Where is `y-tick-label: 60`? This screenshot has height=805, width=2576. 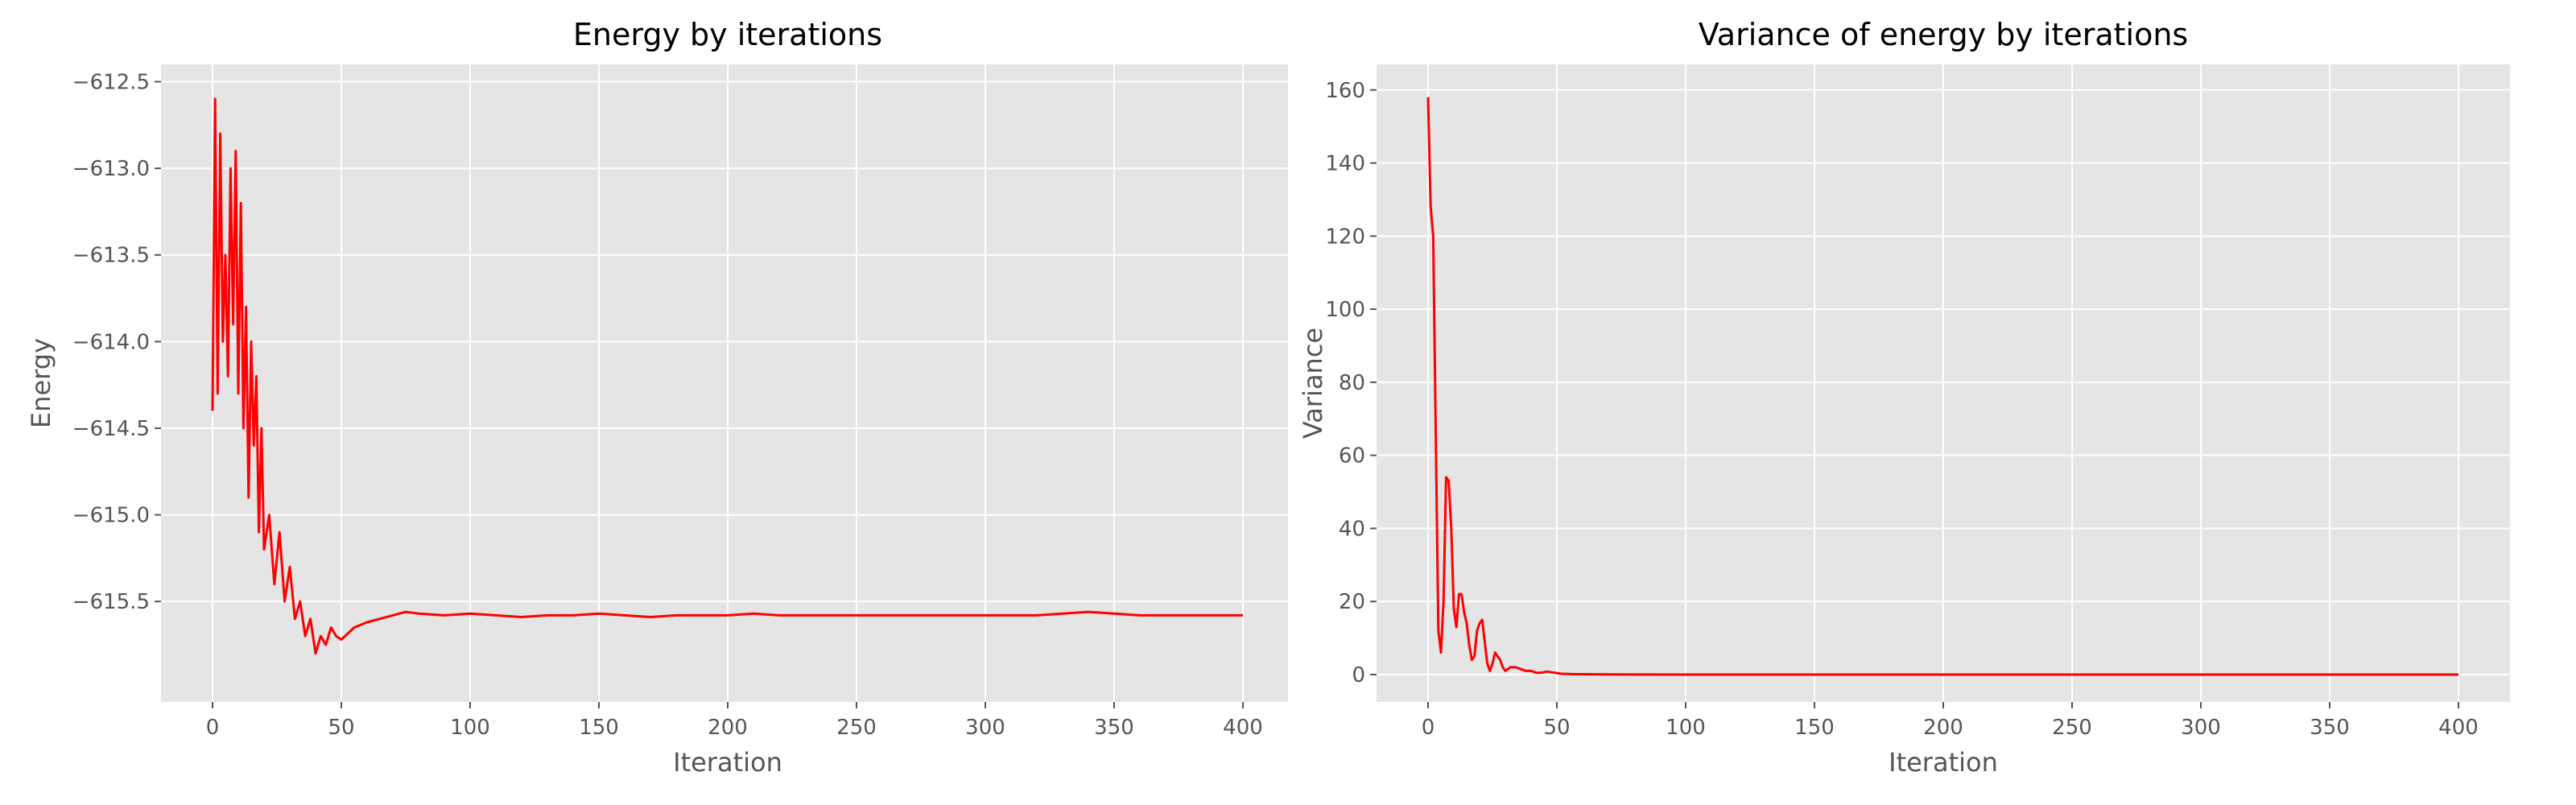
y-tick-label: 60 is located at coordinates (1352, 456).